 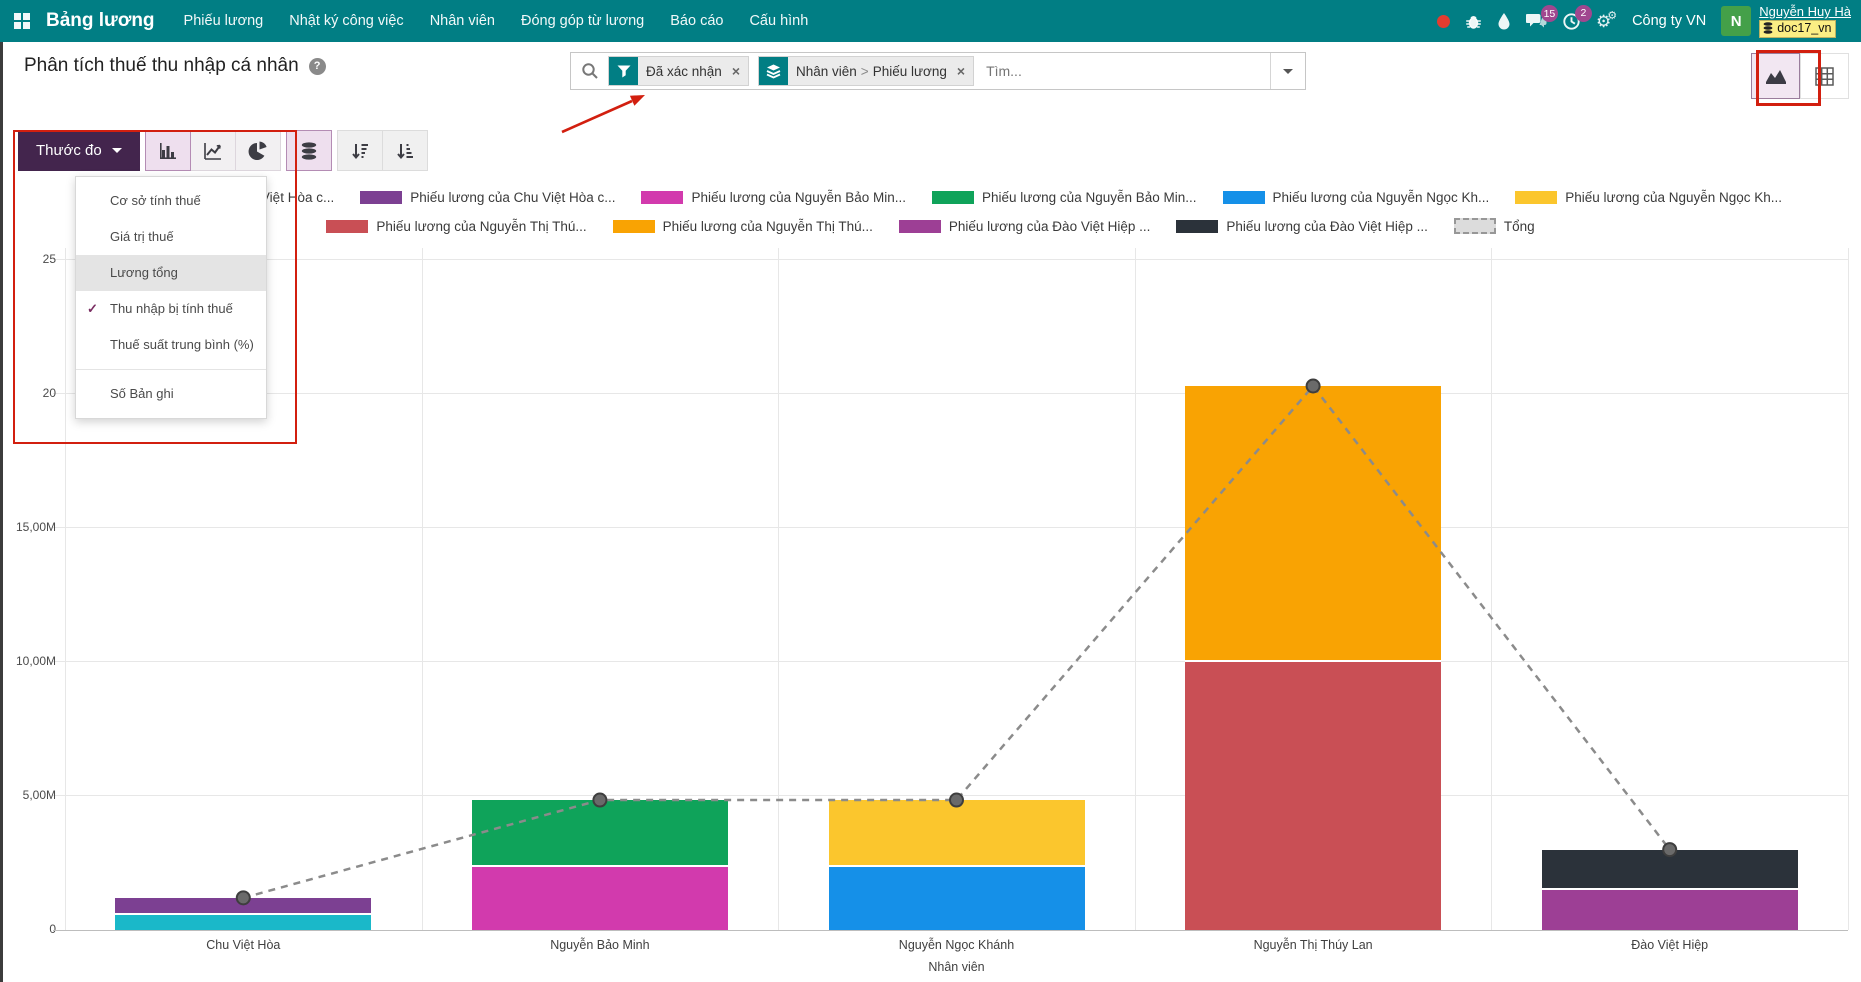 I want to click on nav-menu-item-4: Báo cáo, so click(x=697, y=21).